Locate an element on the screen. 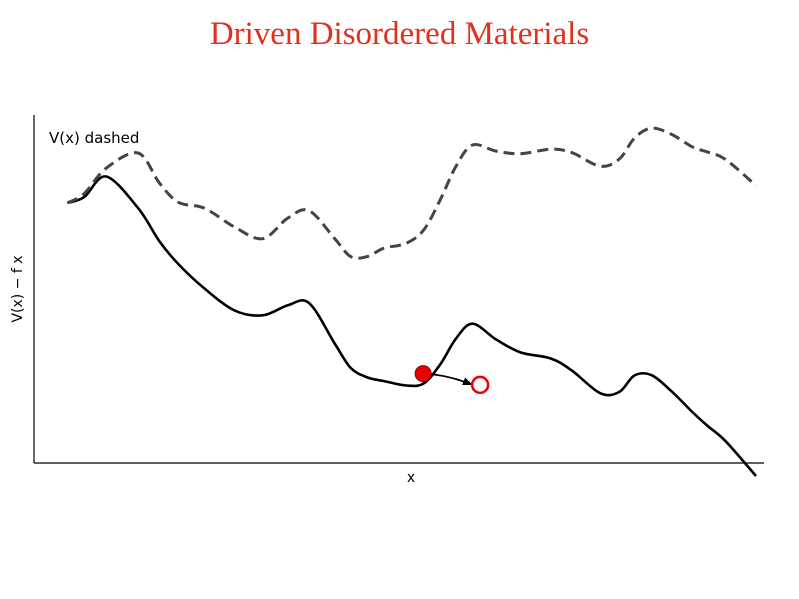  y-axis-label: V(x) − f x is located at coordinates (18, 288).